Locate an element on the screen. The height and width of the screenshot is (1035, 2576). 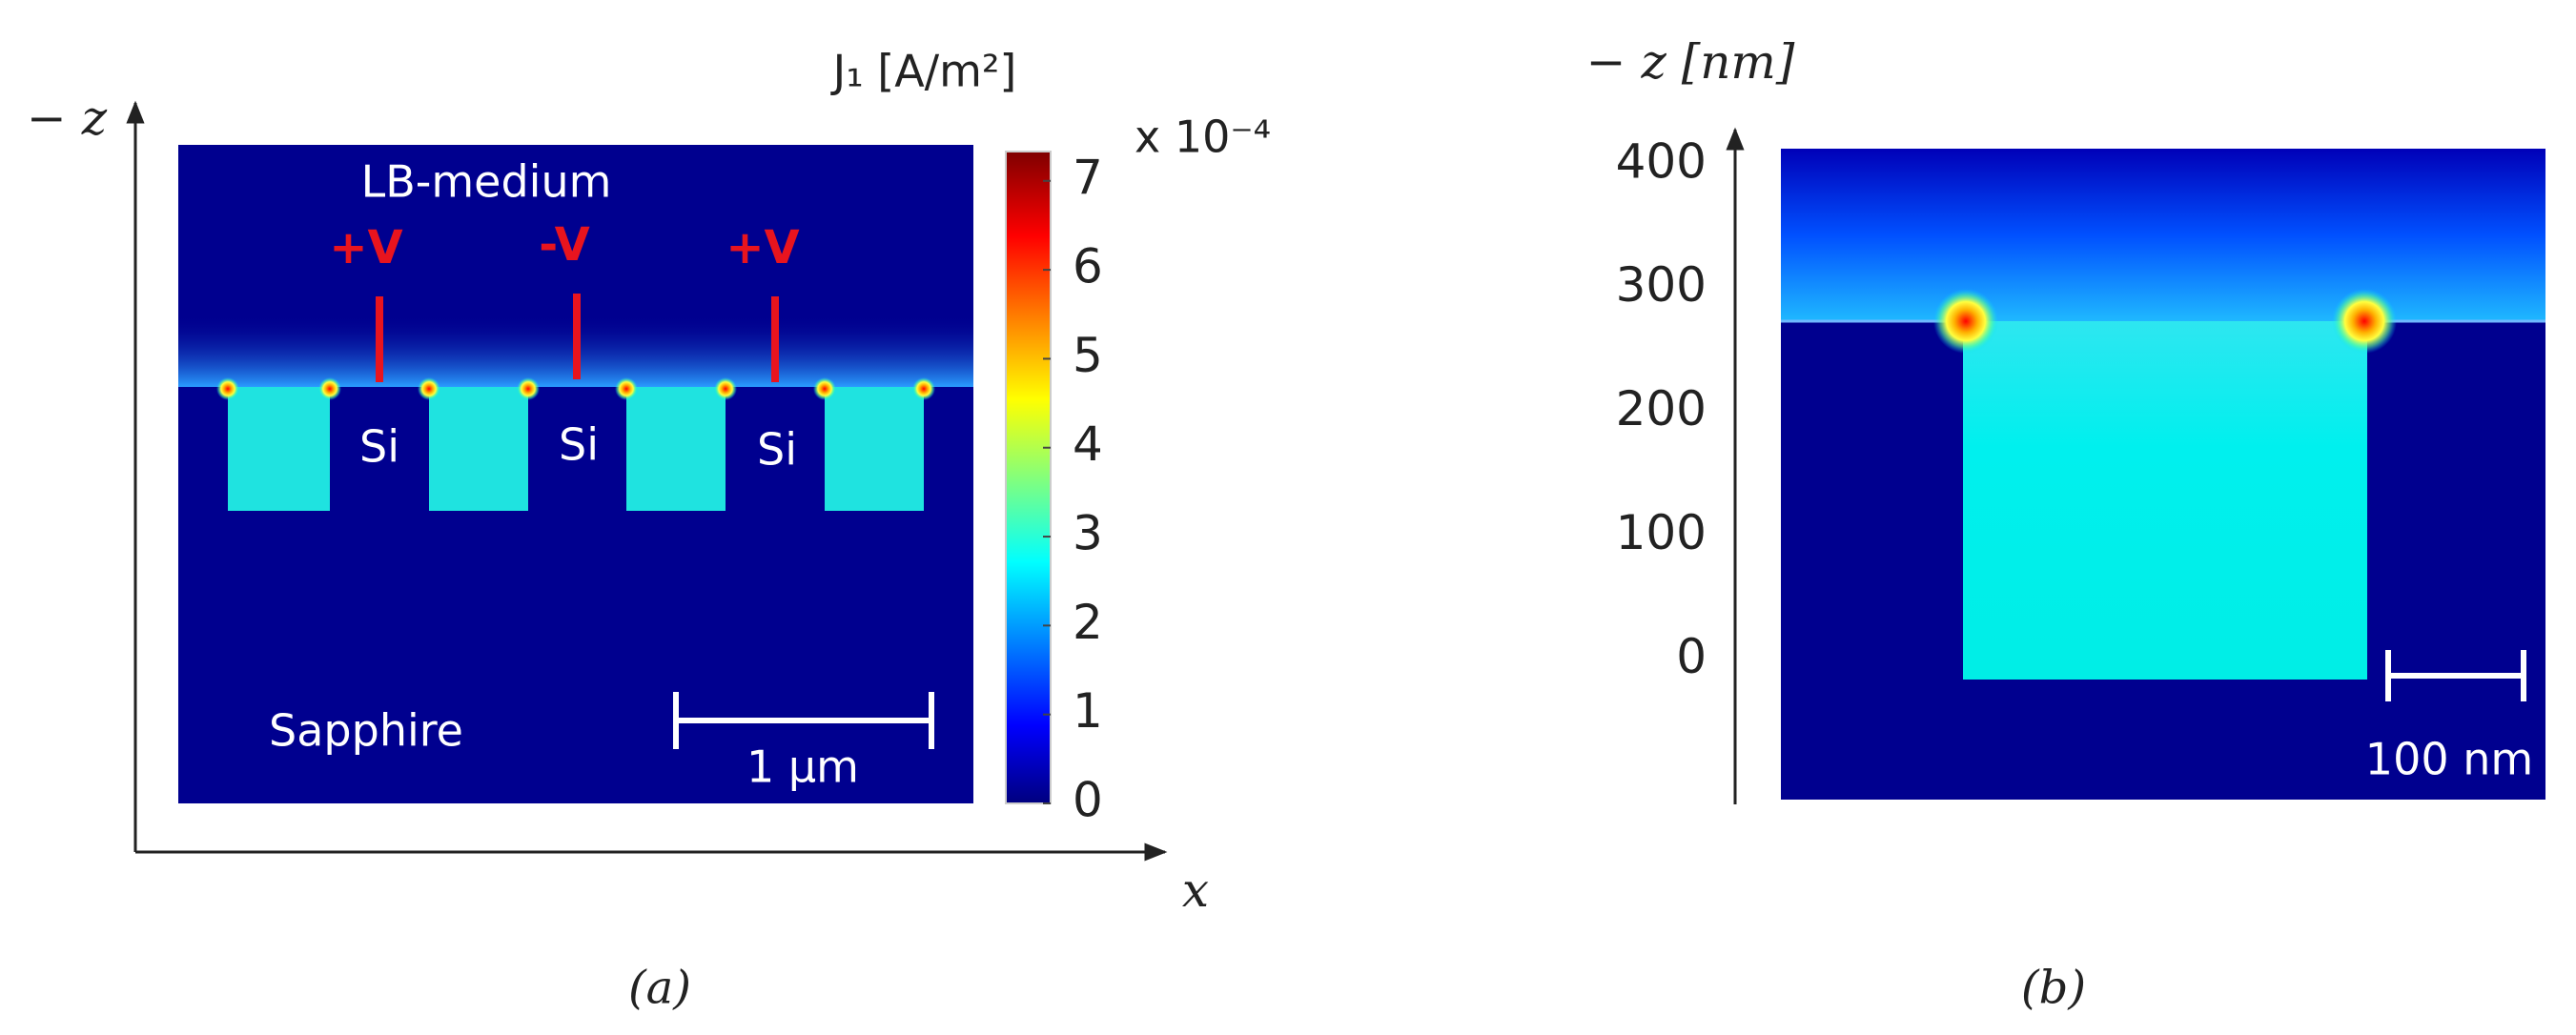
hot-spots is located at coordinates (576, 388).